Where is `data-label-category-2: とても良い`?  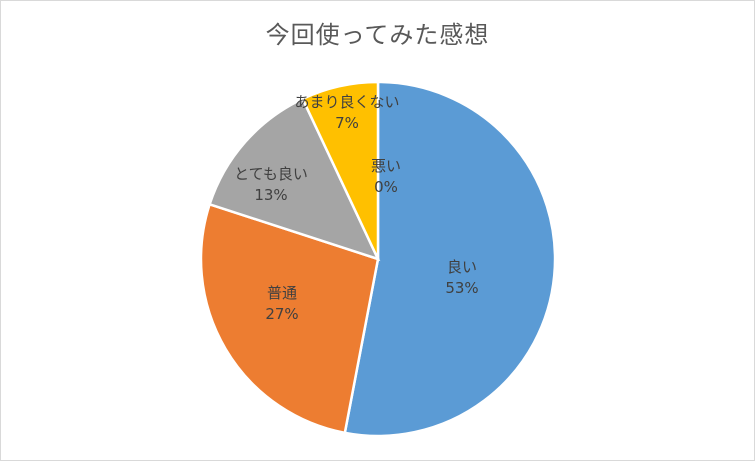 data-label-category-2: とても良い is located at coordinates (271, 174).